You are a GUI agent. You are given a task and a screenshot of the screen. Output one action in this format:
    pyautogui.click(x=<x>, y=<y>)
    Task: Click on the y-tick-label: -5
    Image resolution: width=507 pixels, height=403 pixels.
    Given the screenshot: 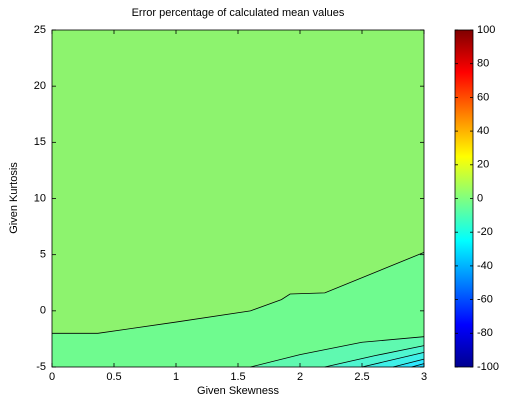 What is the action you would take?
    pyautogui.click(x=41, y=367)
    